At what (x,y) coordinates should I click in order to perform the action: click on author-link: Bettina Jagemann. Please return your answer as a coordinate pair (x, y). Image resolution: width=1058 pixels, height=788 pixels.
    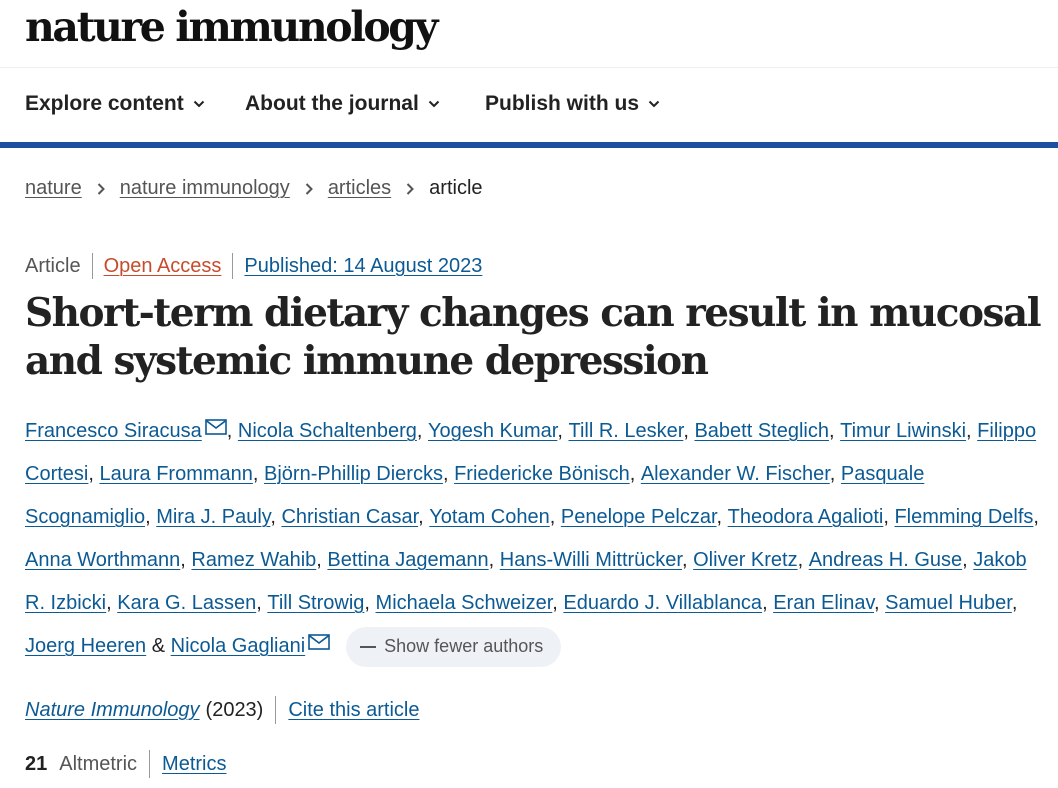
    Looking at the image, I should click on (408, 560).